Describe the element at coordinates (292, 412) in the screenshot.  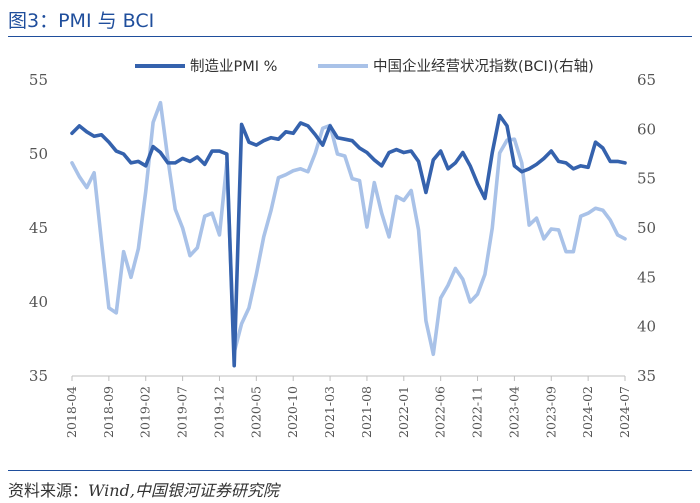
I see `x-tick-label: 2020-10` at that location.